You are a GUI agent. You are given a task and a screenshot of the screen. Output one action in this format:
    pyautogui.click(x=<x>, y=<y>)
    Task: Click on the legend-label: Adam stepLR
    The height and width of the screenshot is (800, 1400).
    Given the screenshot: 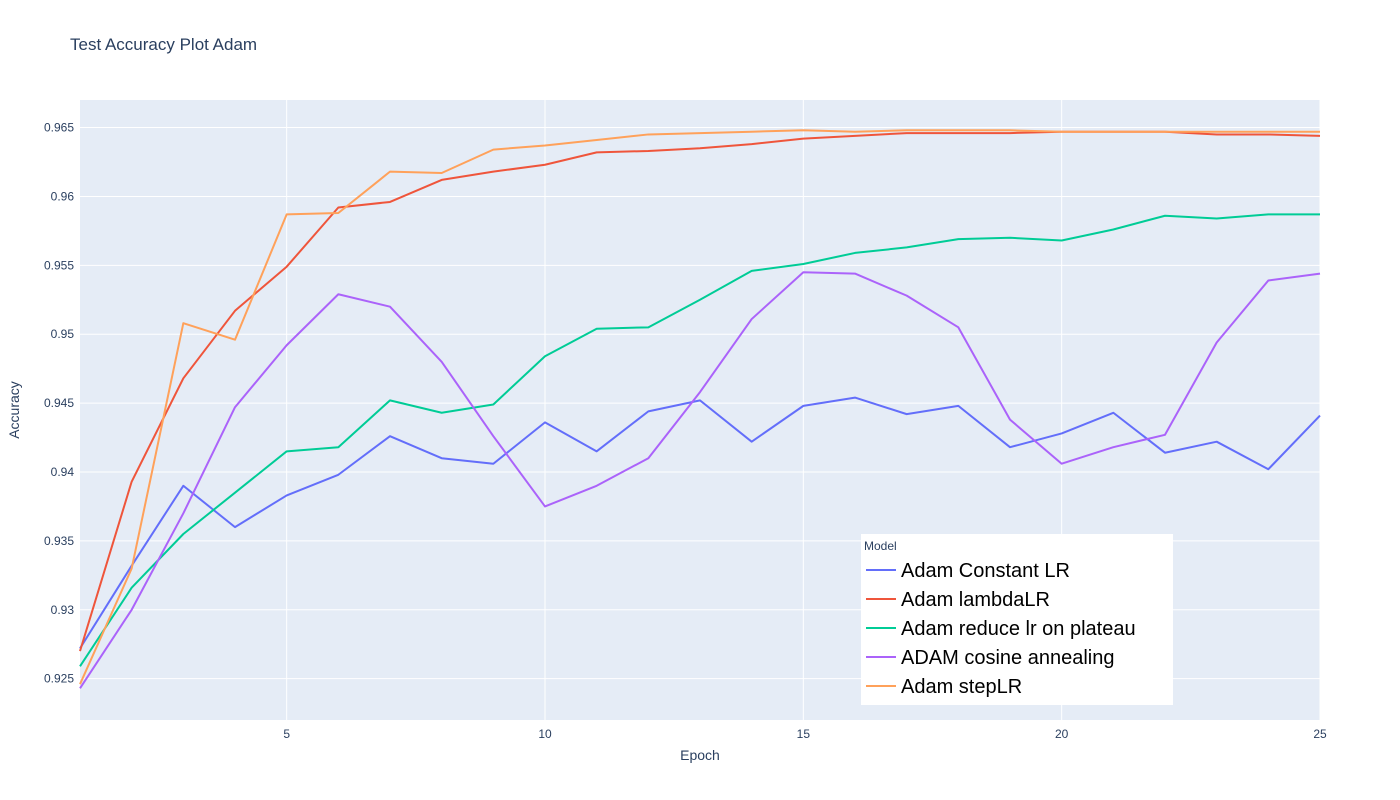 What is the action you would take?
    pyautogui.click(x=961, y=687)
    